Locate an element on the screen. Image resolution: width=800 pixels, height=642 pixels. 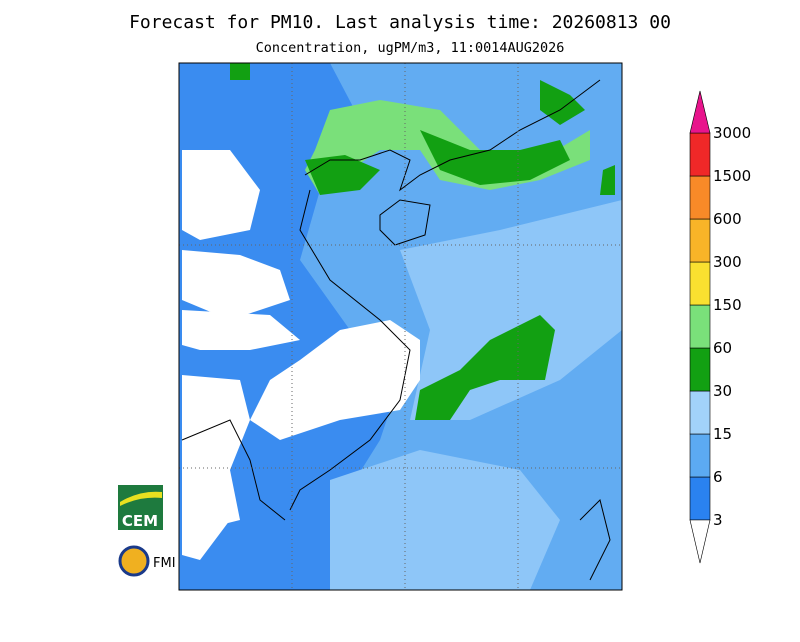
colorbar: 3 6 15 30 60 150 300 600 1500 3000 is located at coordinates (720, 327).